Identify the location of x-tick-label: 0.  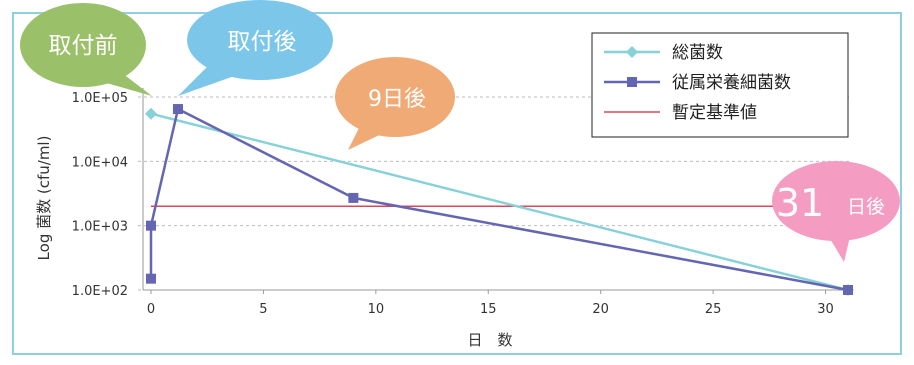
(151, 309).